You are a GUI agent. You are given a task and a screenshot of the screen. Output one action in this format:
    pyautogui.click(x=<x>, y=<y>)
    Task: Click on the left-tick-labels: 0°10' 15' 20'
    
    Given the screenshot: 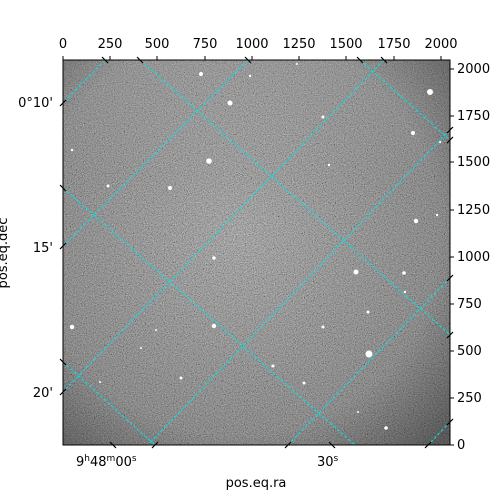 What is the action you would take?
    pyautogui.click(x=35, y=248)
    